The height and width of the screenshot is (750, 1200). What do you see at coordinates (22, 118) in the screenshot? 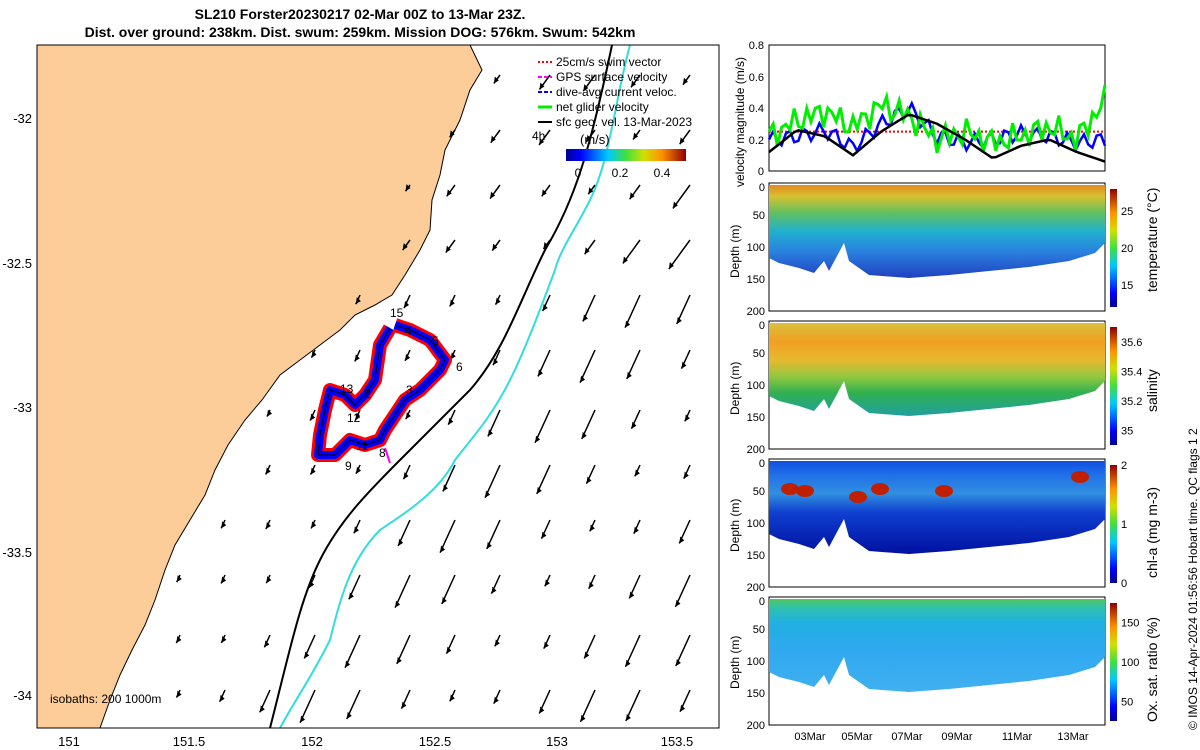
I see `map-ytick-0: -32` at bounding box center [22, 118].